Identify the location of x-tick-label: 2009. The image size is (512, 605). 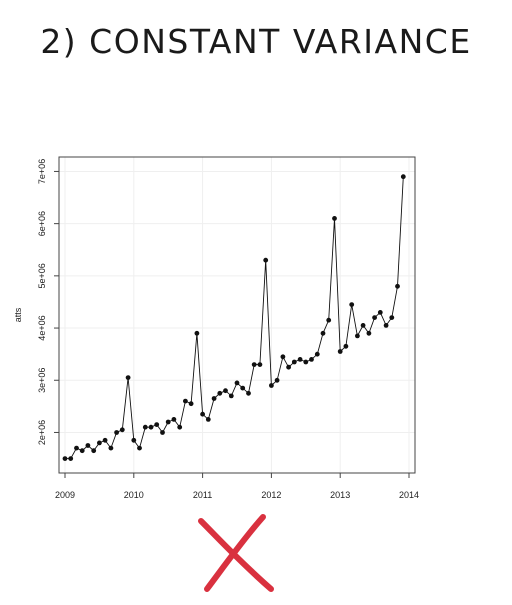
(65, 495).